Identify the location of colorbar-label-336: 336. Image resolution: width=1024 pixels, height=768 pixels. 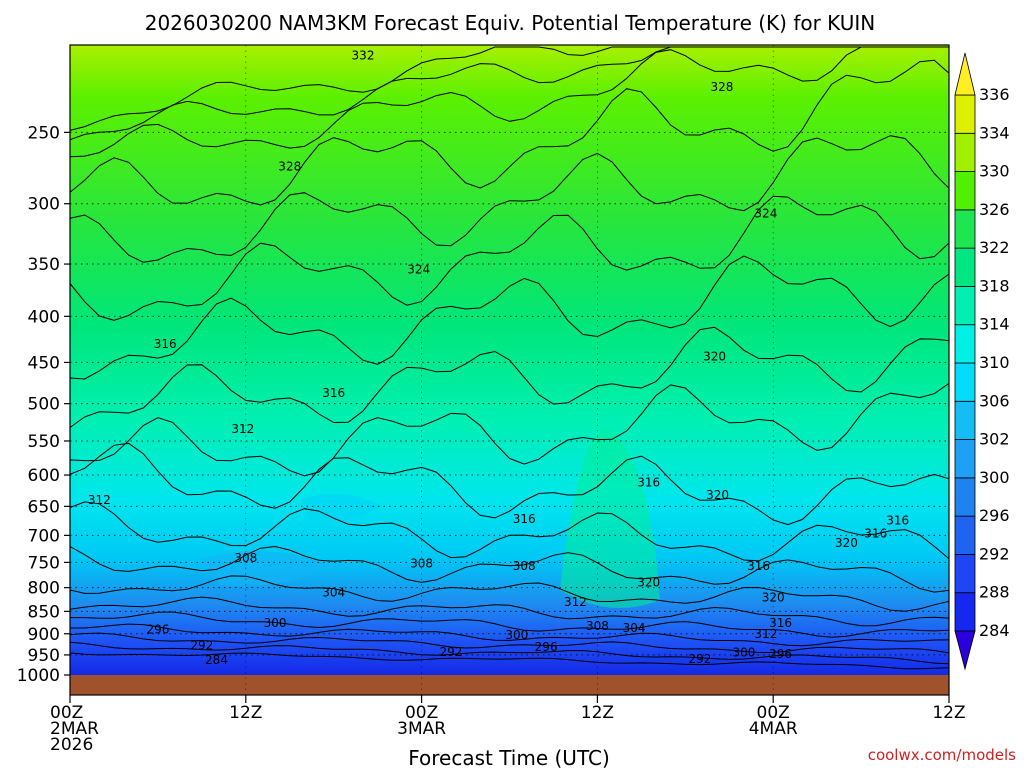
(994, 94).